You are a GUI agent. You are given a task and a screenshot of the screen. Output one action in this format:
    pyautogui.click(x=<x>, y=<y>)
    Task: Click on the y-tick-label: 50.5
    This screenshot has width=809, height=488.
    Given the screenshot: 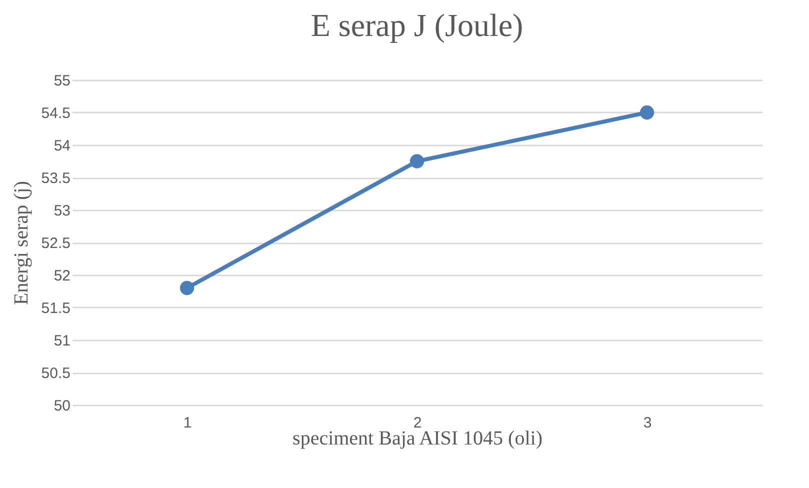 What is the action you would take?
    pyautogui.click(x=55, y=373)
    